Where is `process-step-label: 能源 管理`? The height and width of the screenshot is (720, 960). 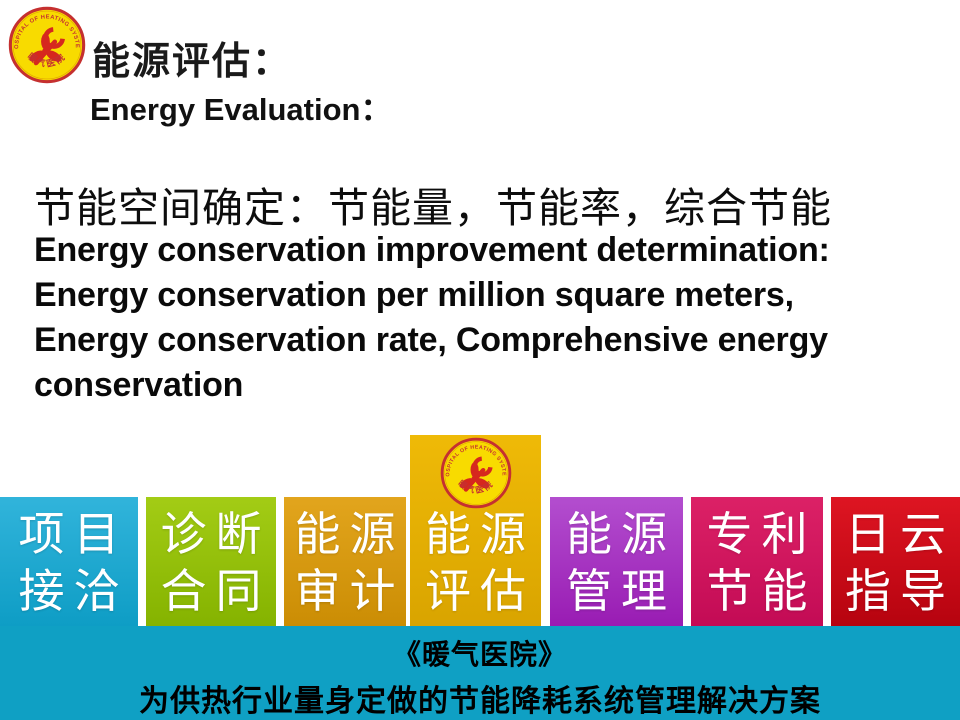 process-step-label: 能源 管理 is located at coordinates (621, 562).